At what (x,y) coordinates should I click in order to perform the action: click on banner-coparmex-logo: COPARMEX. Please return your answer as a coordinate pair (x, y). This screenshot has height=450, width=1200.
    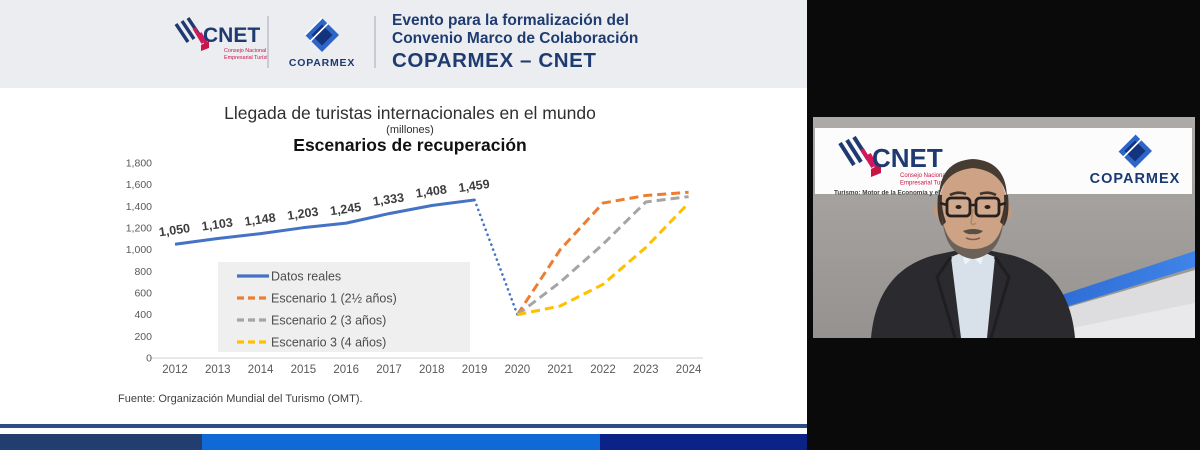
    Looking at the image, I should click on (1135, 160).